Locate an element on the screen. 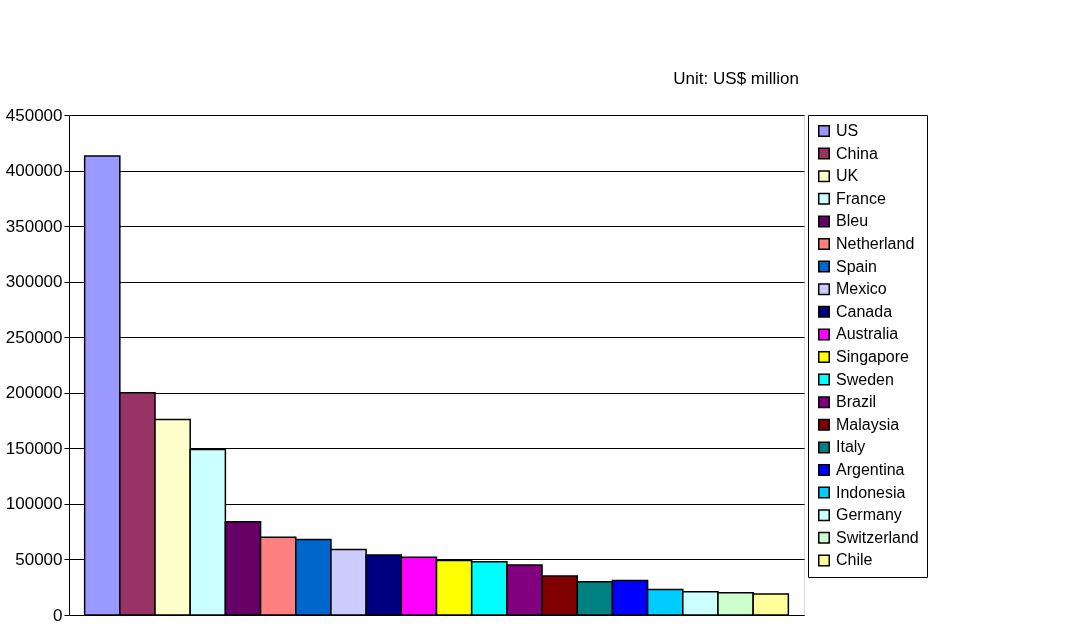 The width and height of the screenshot is (1081, 644). legend-label: UK is located at coordinates (847, 176).